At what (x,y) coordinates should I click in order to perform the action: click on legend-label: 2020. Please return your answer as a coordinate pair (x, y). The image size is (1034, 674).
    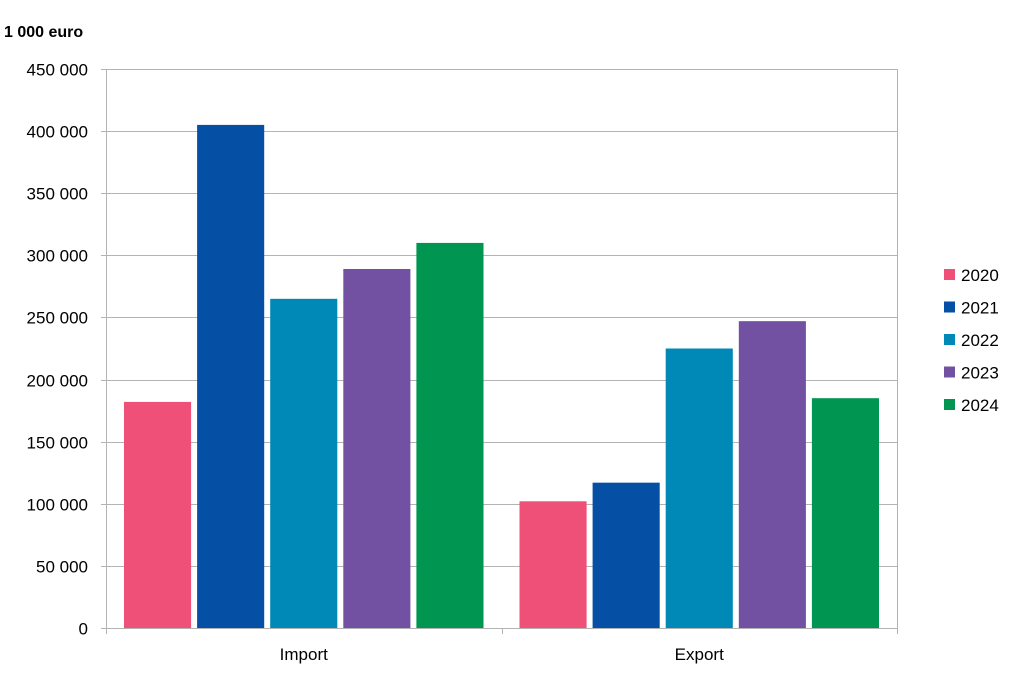
    Looking at the image, I should click on (980, 275).